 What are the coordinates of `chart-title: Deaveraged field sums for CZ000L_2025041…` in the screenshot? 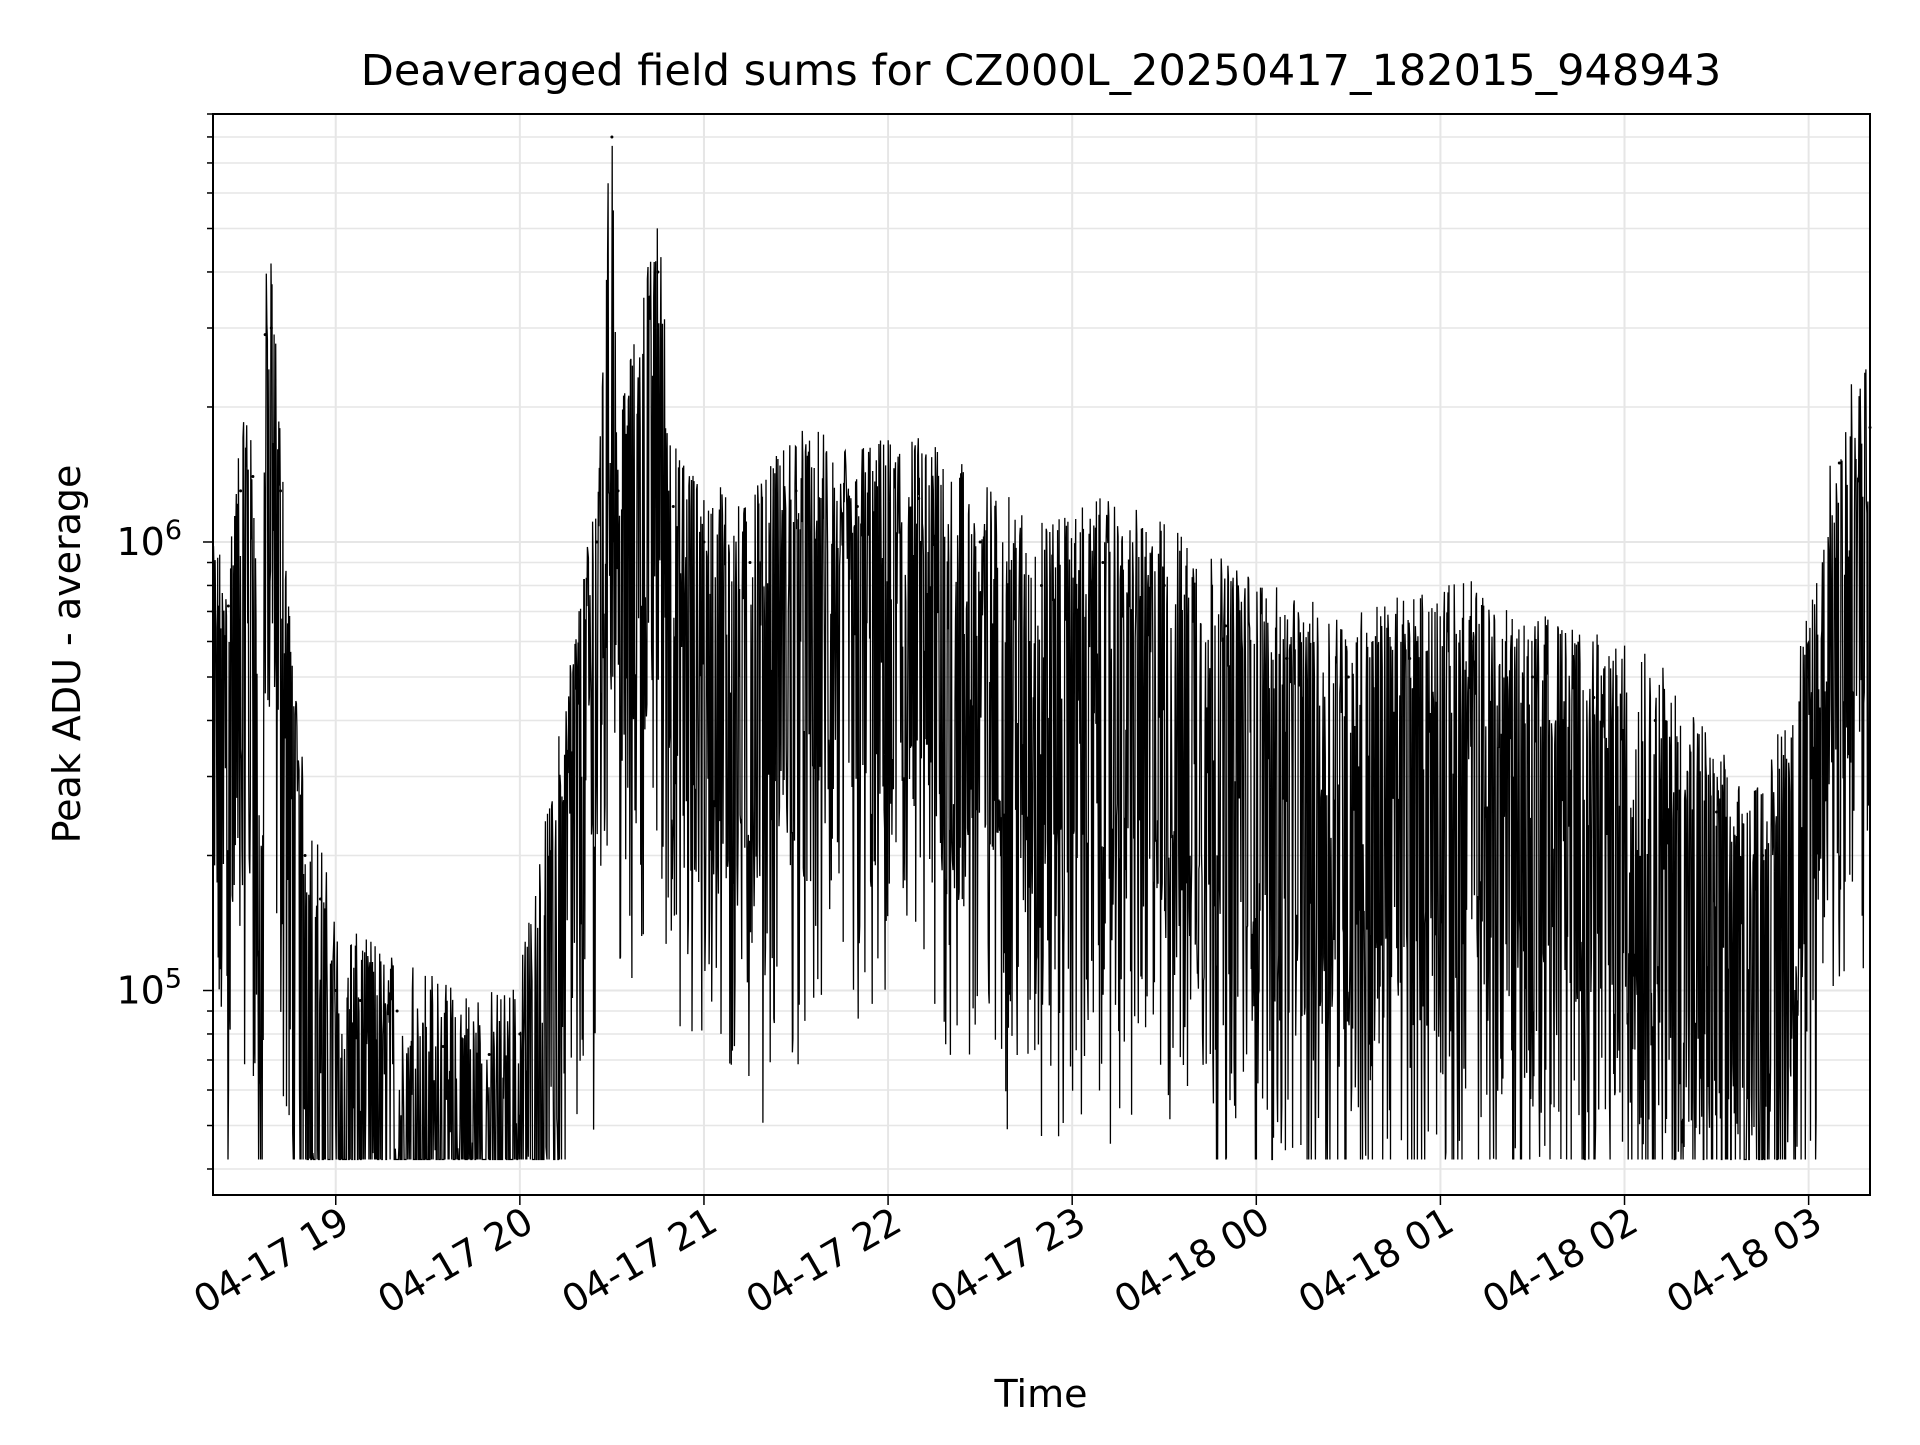 It's located at (1041, 71).